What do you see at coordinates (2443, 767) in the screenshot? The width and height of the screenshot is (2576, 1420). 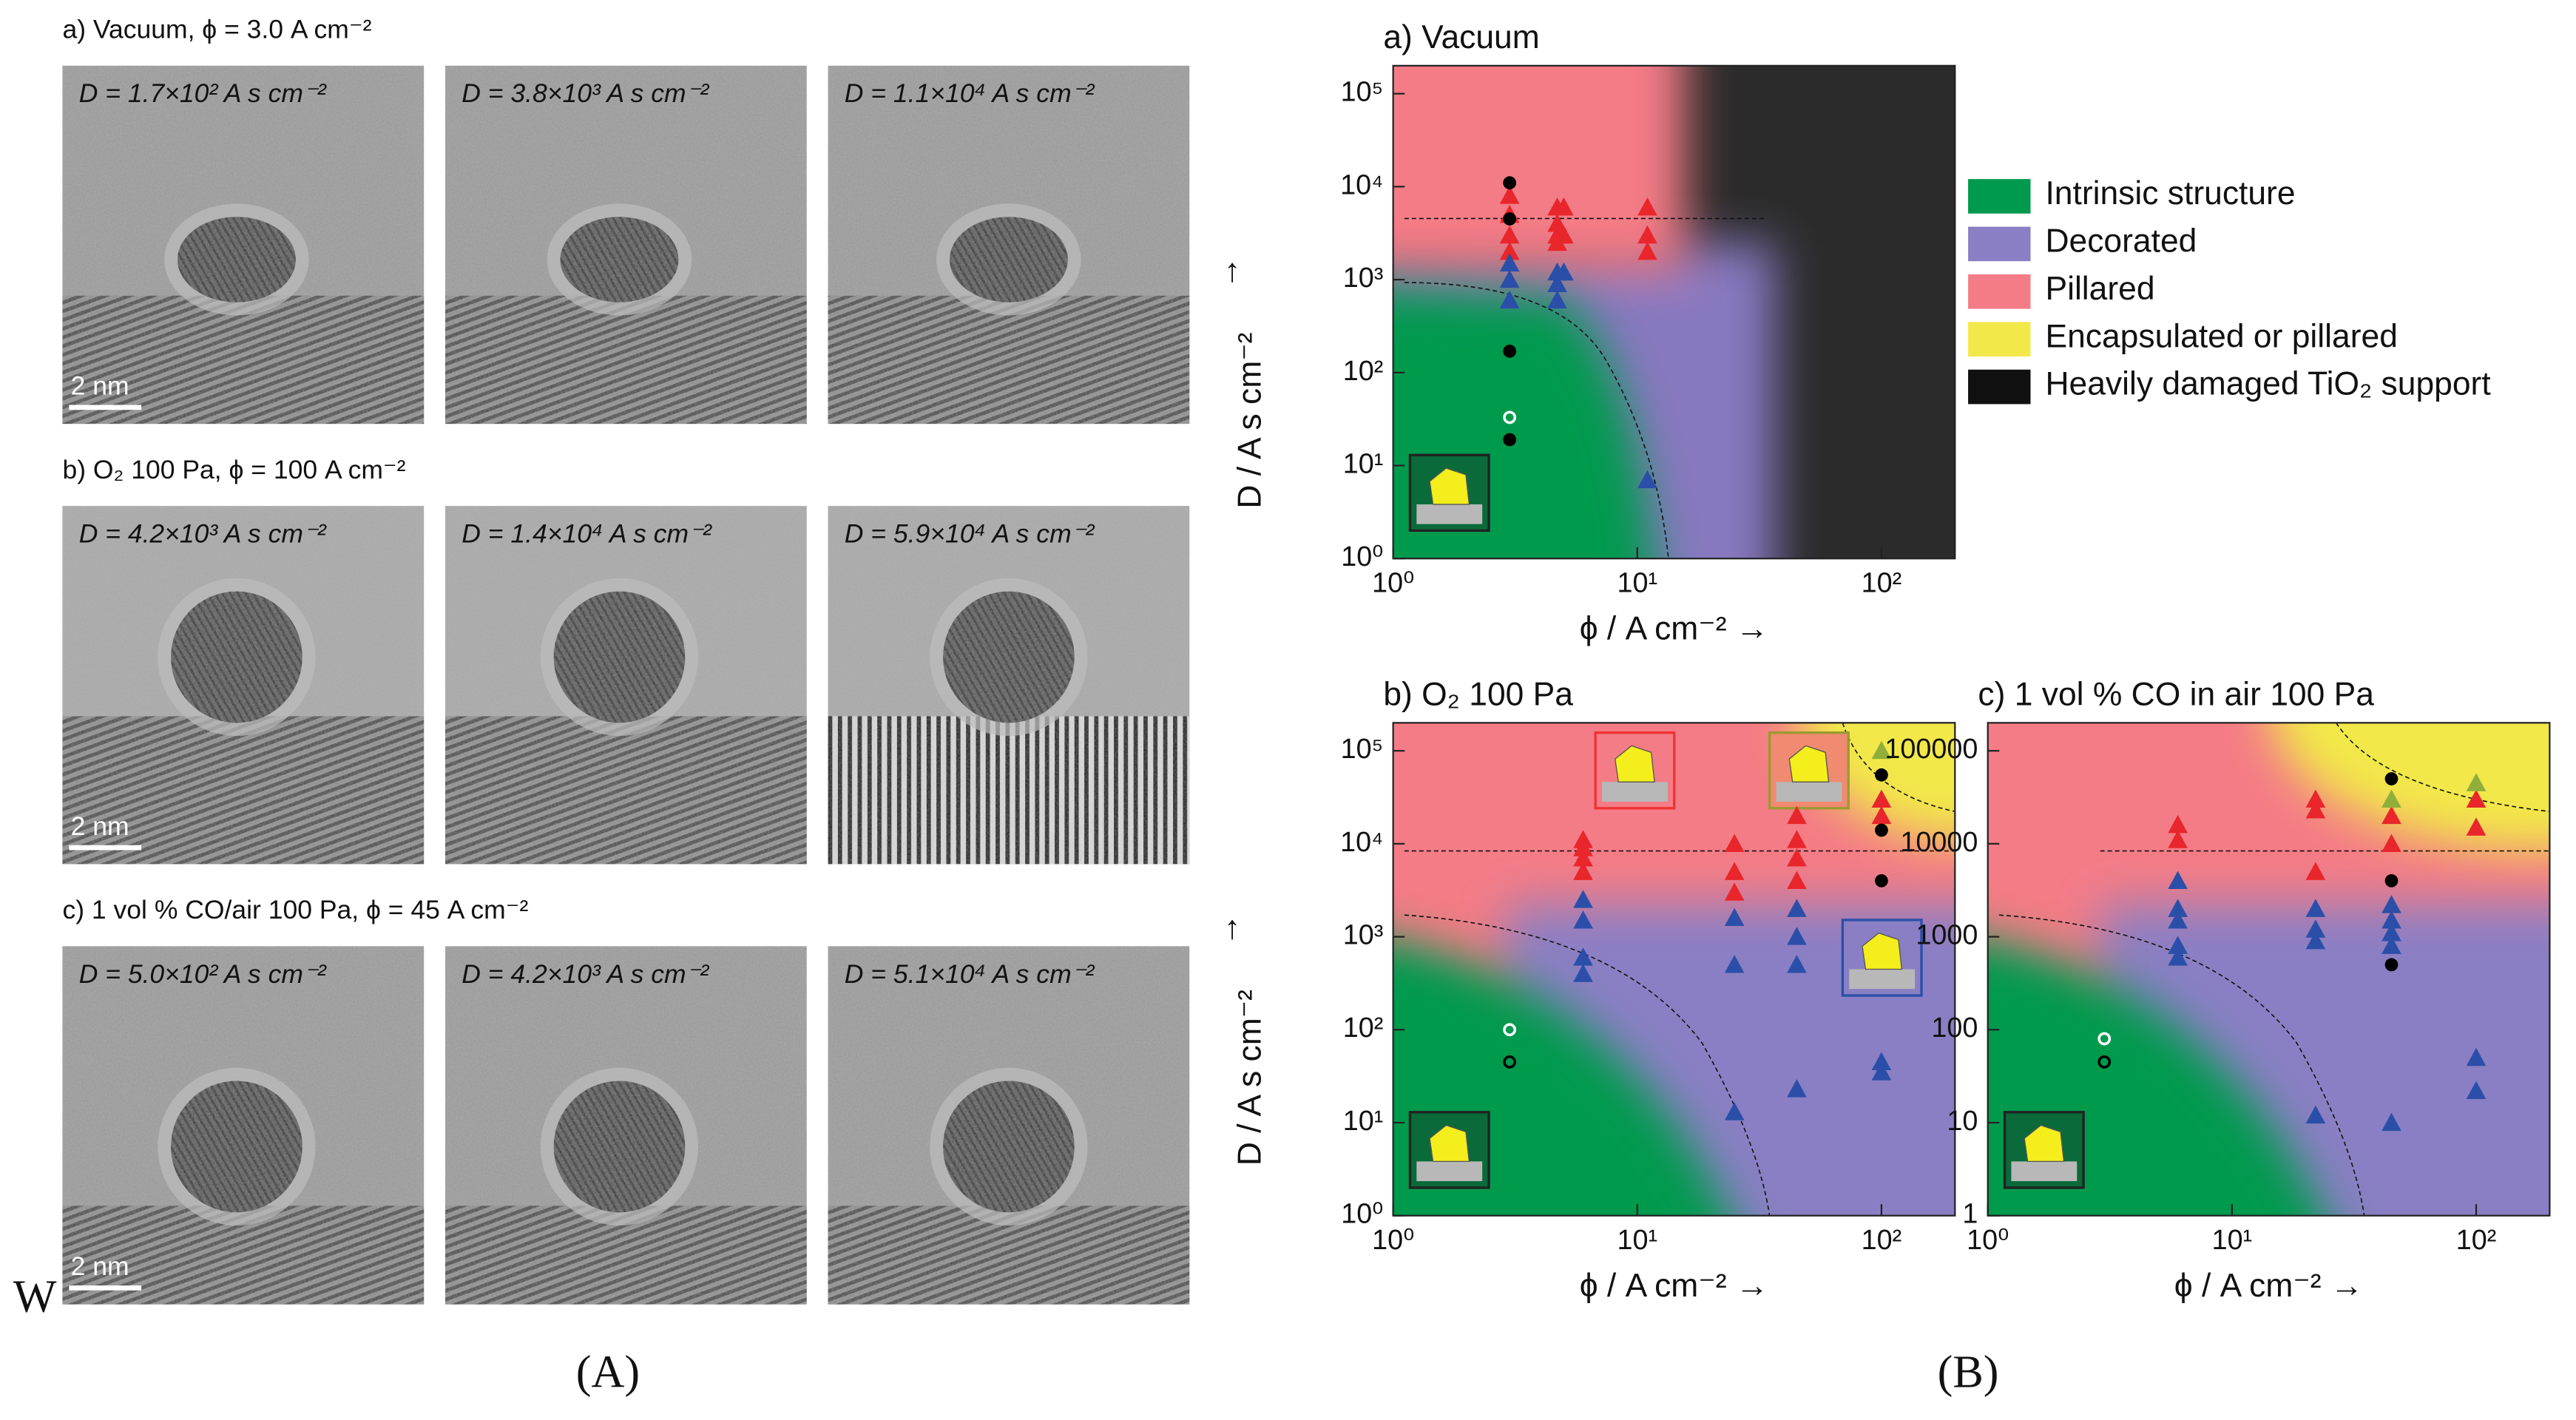 I see `boundary` at bounding box center [2443, 767].